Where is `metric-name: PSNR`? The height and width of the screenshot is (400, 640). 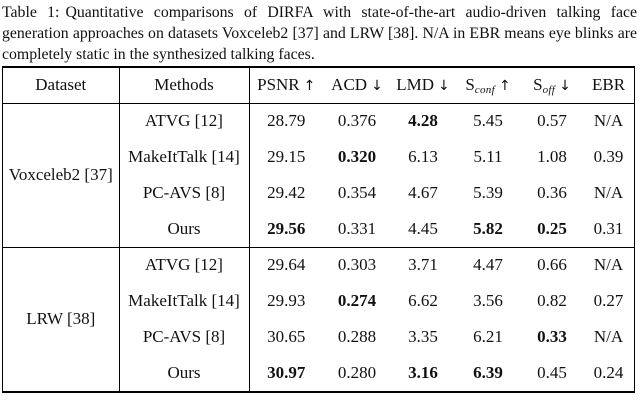
metric-name: PSNR is located at coordinates (278, 84).